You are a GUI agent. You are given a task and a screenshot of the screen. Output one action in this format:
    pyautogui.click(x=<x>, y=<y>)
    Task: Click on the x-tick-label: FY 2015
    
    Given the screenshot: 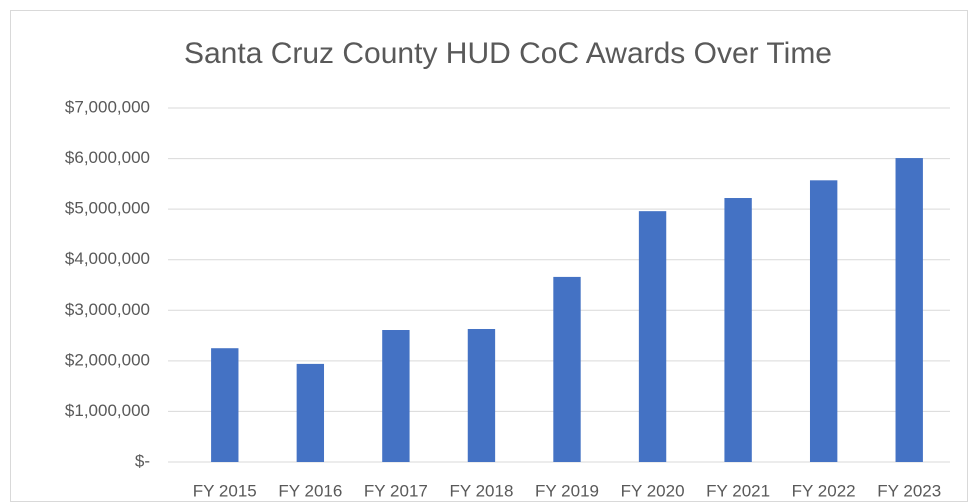 What is the action you would take?
    pyautogui.click(x=225, y=490)
    